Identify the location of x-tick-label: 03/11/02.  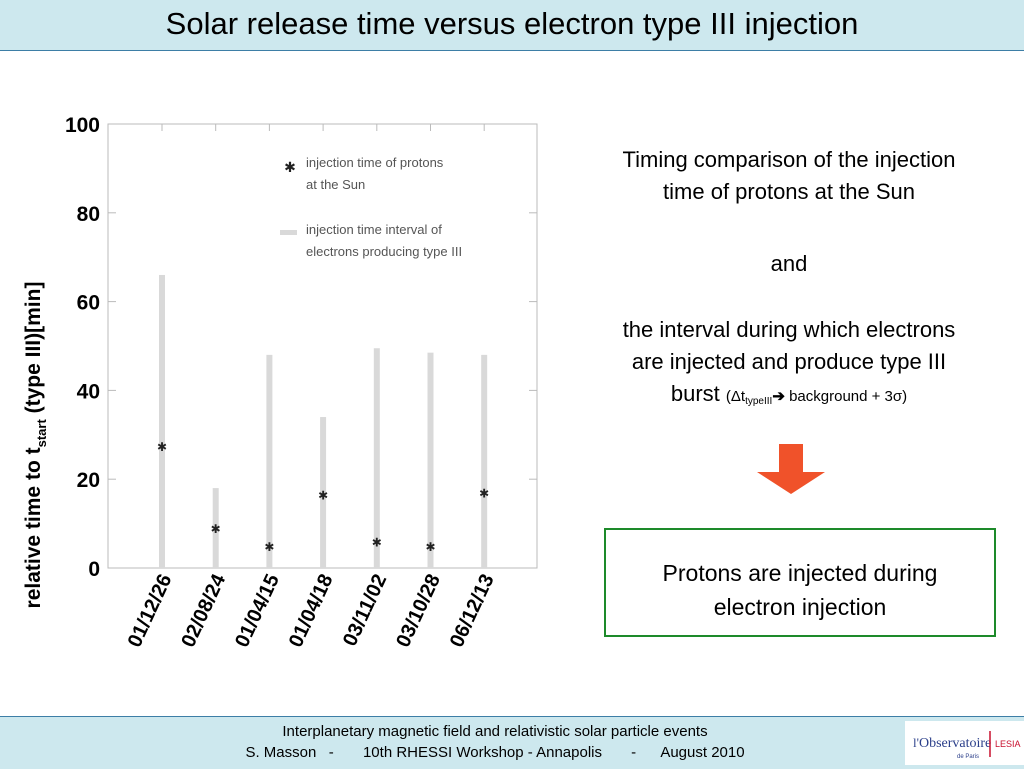
(365, 610).